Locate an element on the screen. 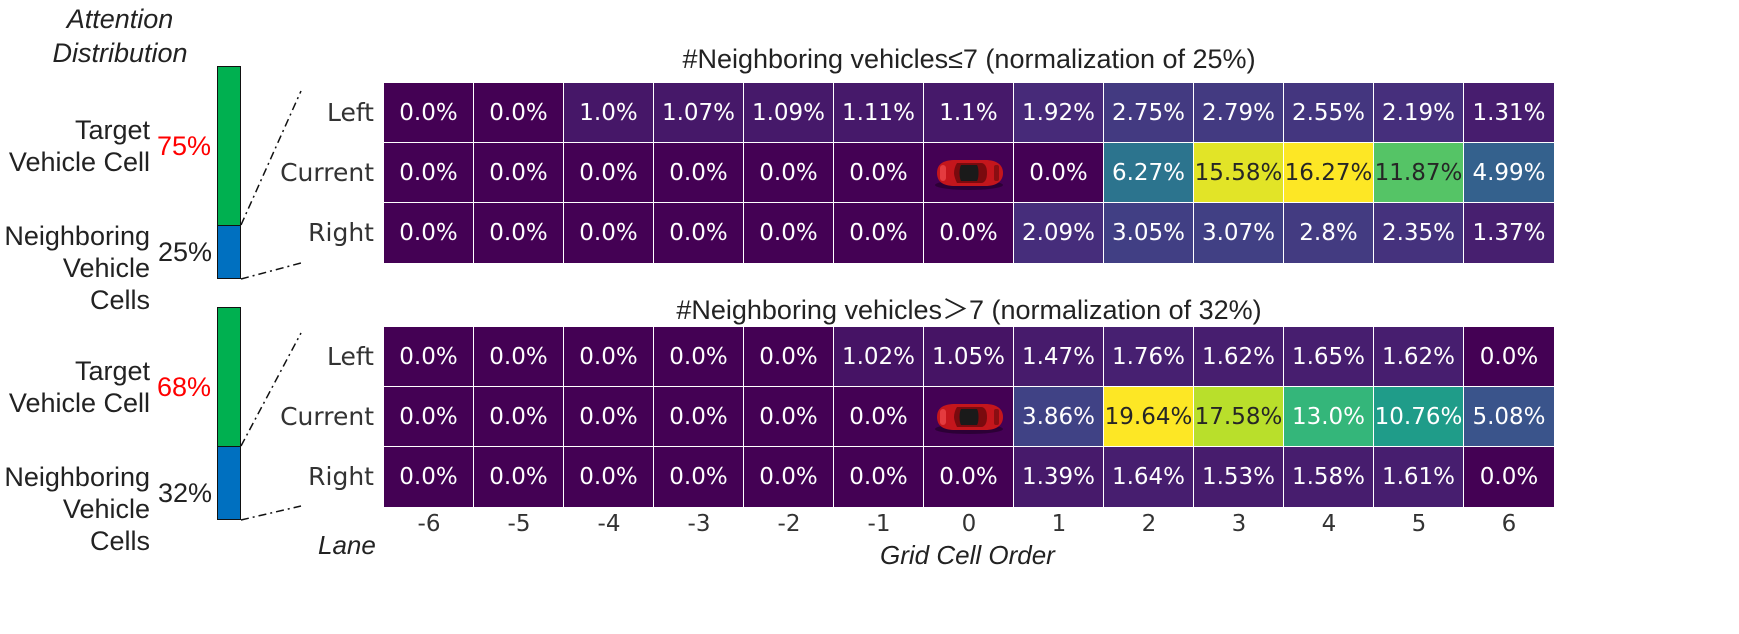 Image resolution: width=1739 pixels, height=634 pixels. heatmap-cell: 6.27% is located at coordinates (1149, 173).